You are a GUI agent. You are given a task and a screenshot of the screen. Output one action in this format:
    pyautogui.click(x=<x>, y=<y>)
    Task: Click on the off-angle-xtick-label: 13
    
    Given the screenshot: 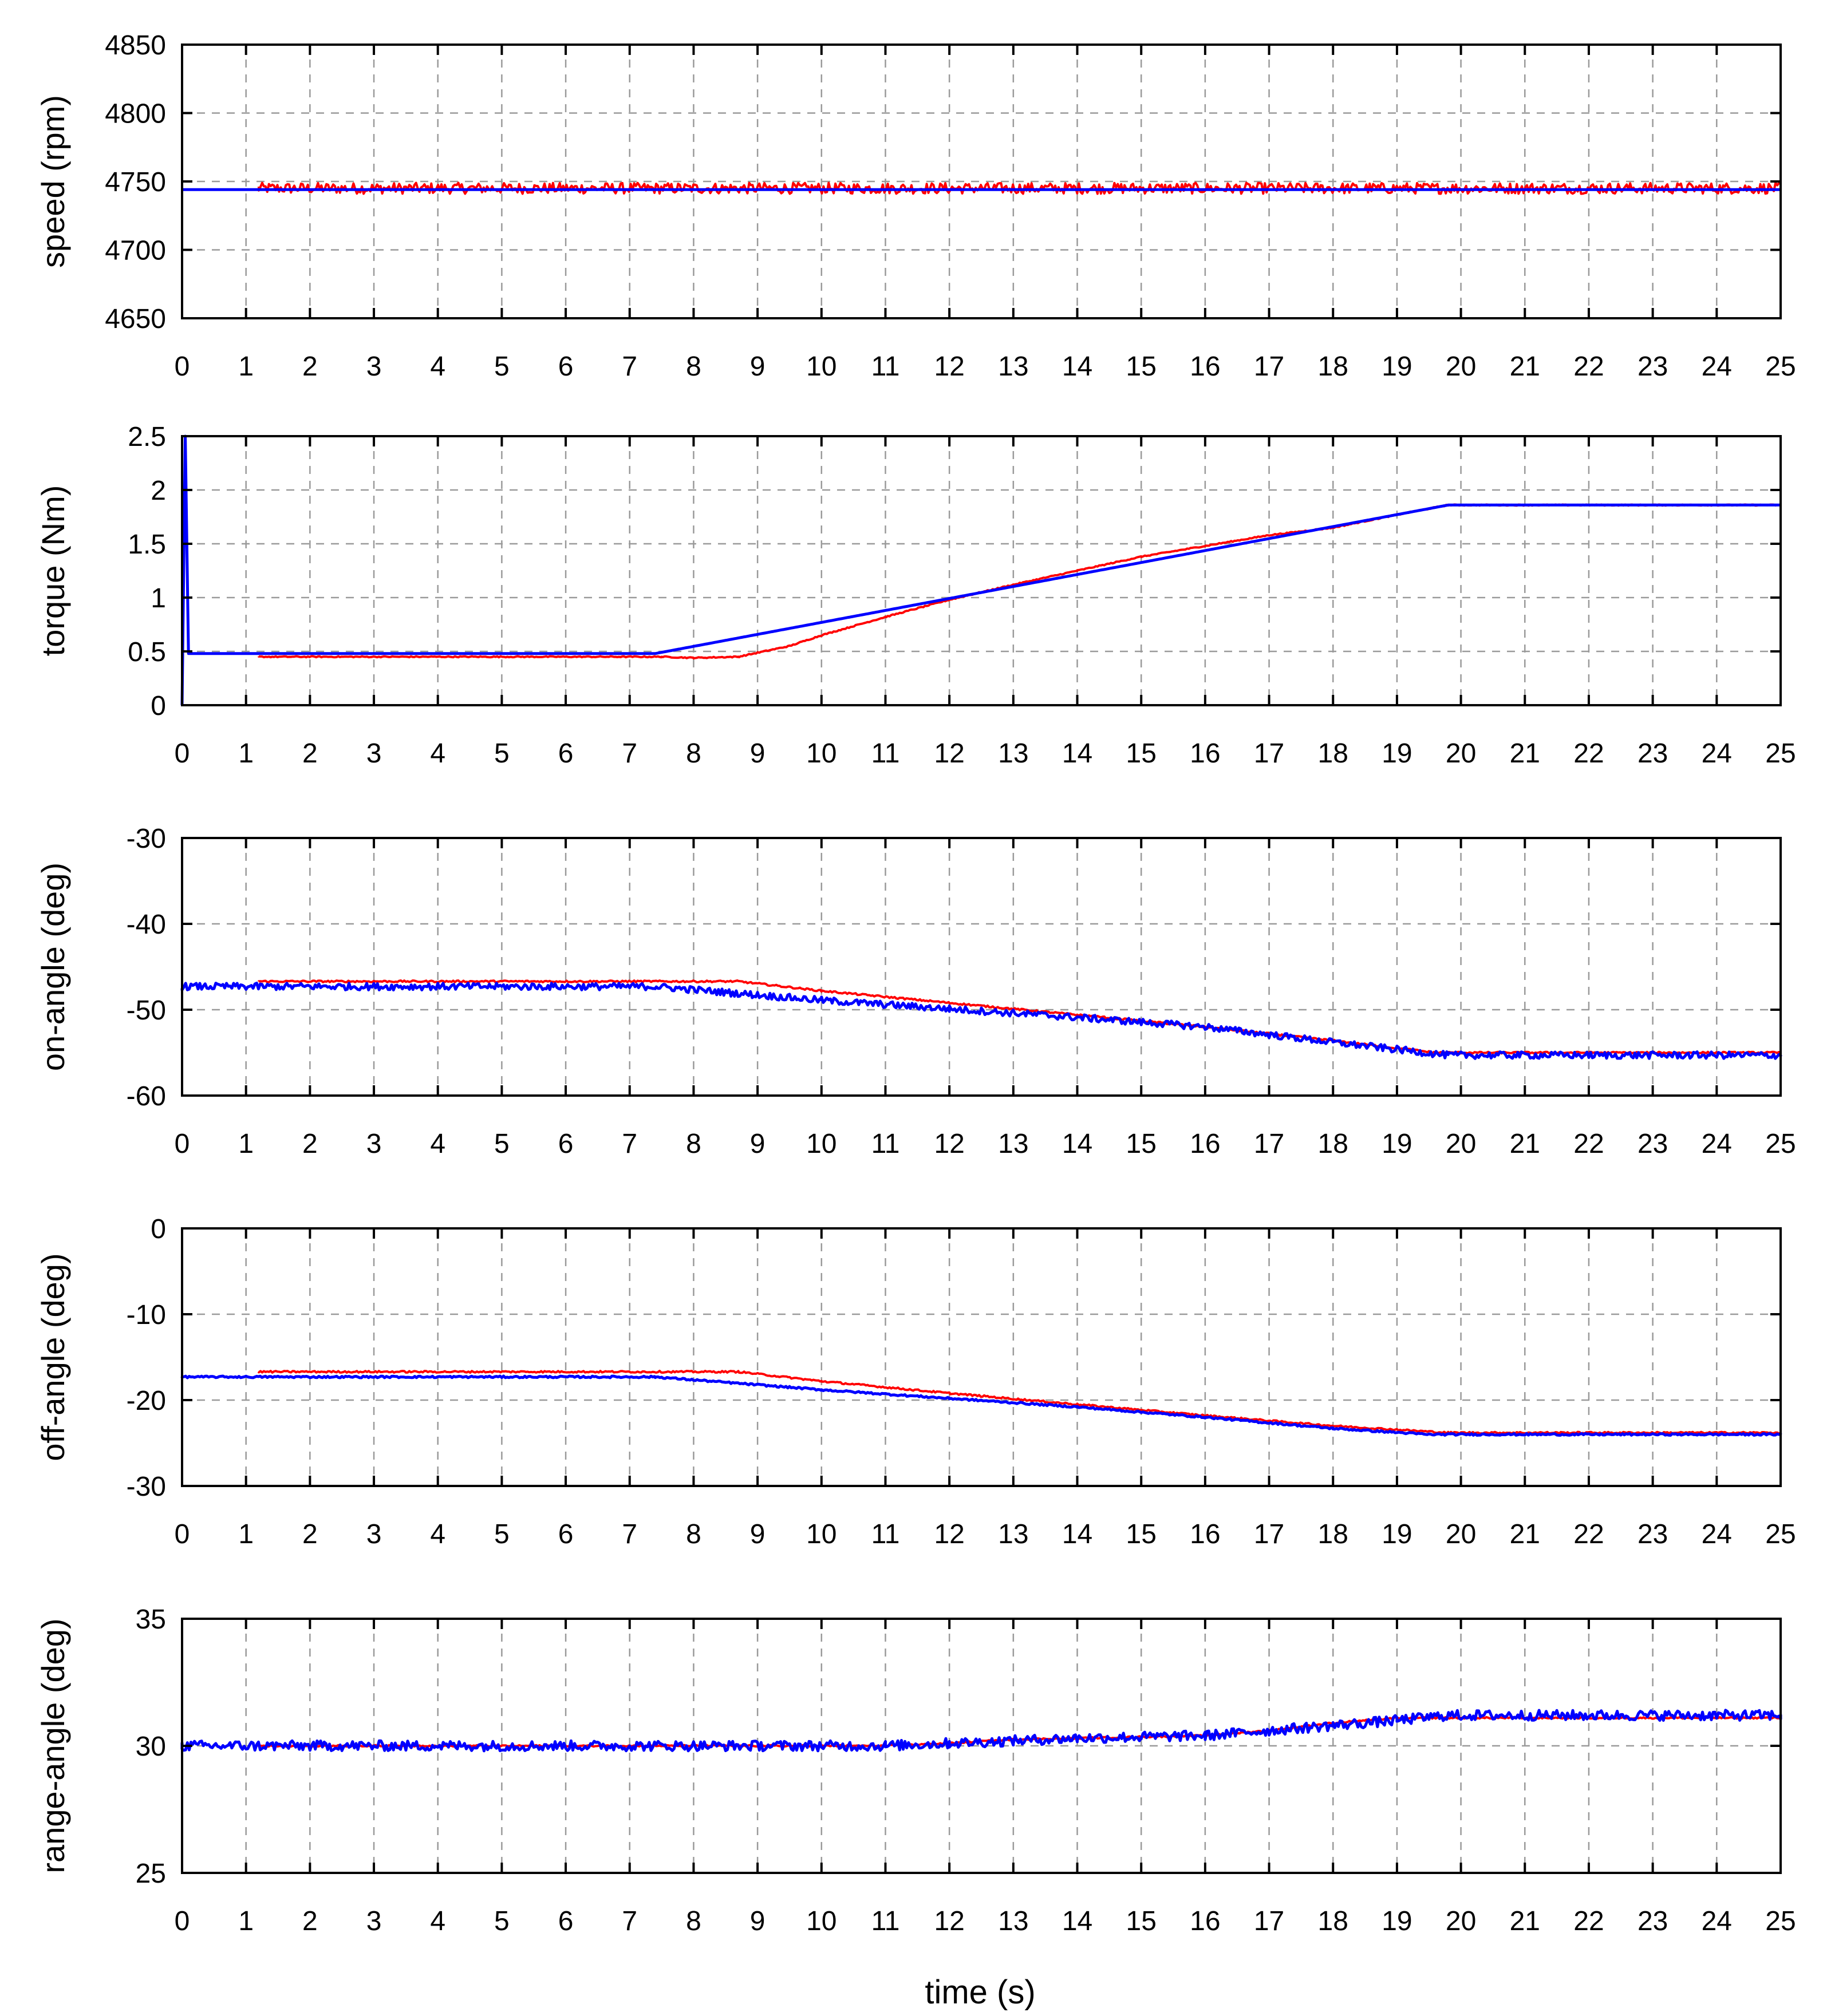 What is the action you would take?
    pyautogui.click(x=1013, y=1534)
    